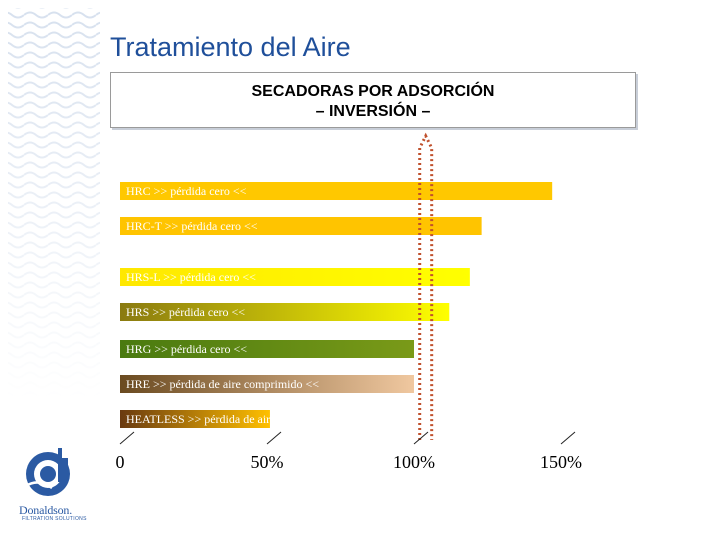 This screenshot has height=540, width=720. I want to click on bar-label-1: HRC >> pérdida cero <<, so click(186, 191).